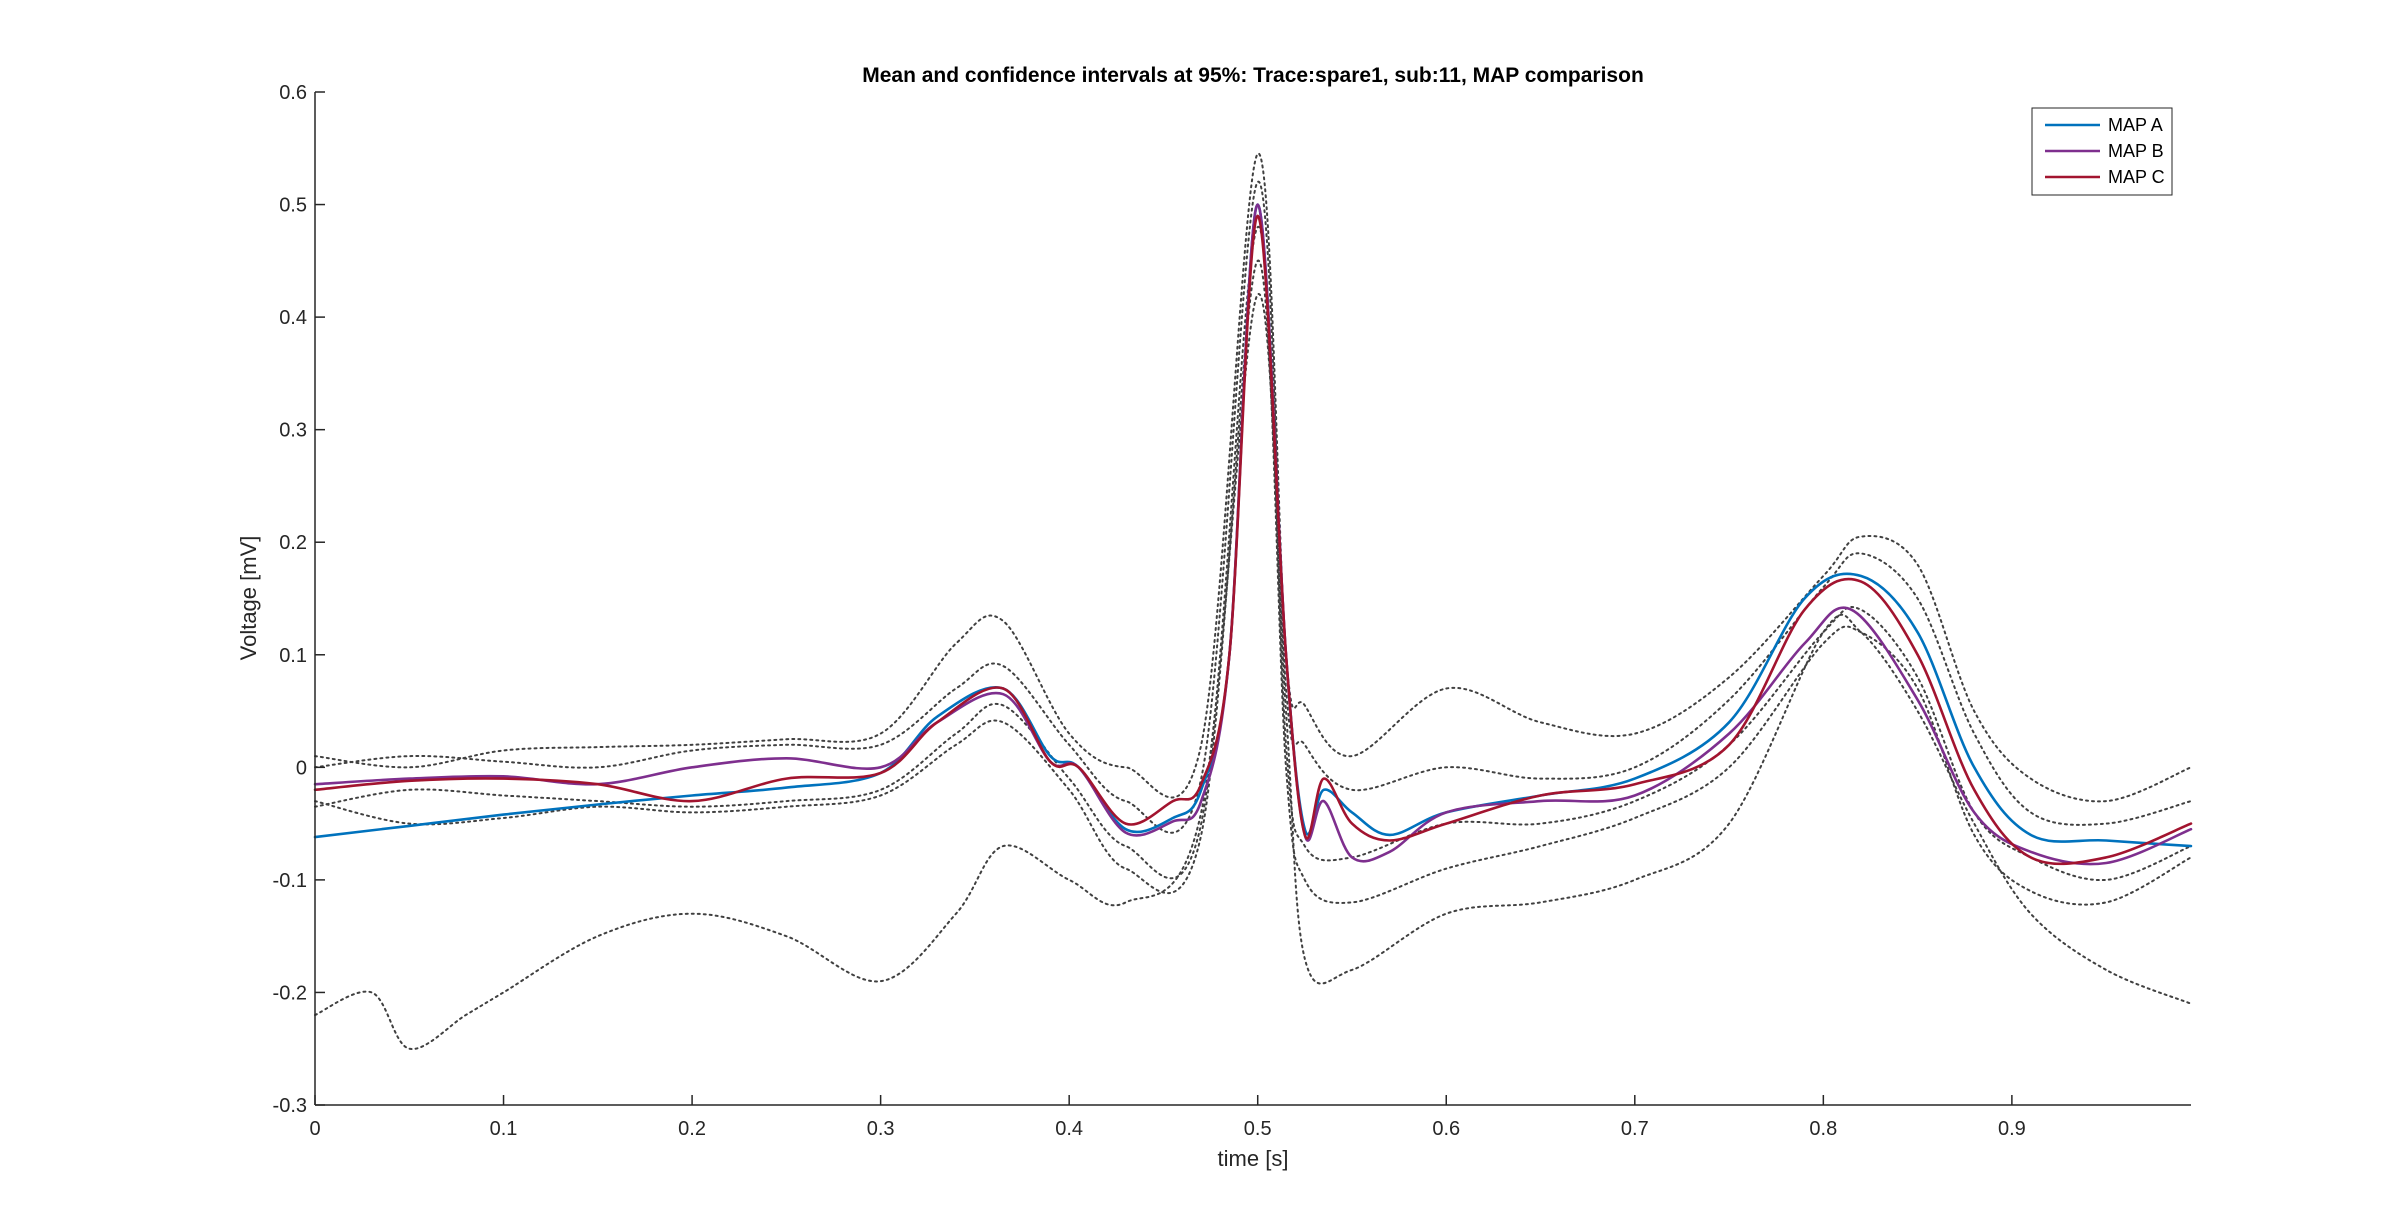  Describe the element at coordinates (881, 1129) in the screenshot. I see `x-tick-label: 0.3` at that location.